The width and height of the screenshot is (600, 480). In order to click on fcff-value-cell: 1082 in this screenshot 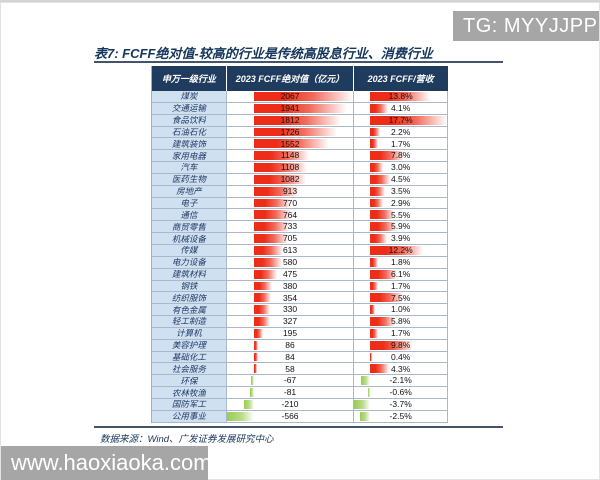, I will do `click(290, 179)`.